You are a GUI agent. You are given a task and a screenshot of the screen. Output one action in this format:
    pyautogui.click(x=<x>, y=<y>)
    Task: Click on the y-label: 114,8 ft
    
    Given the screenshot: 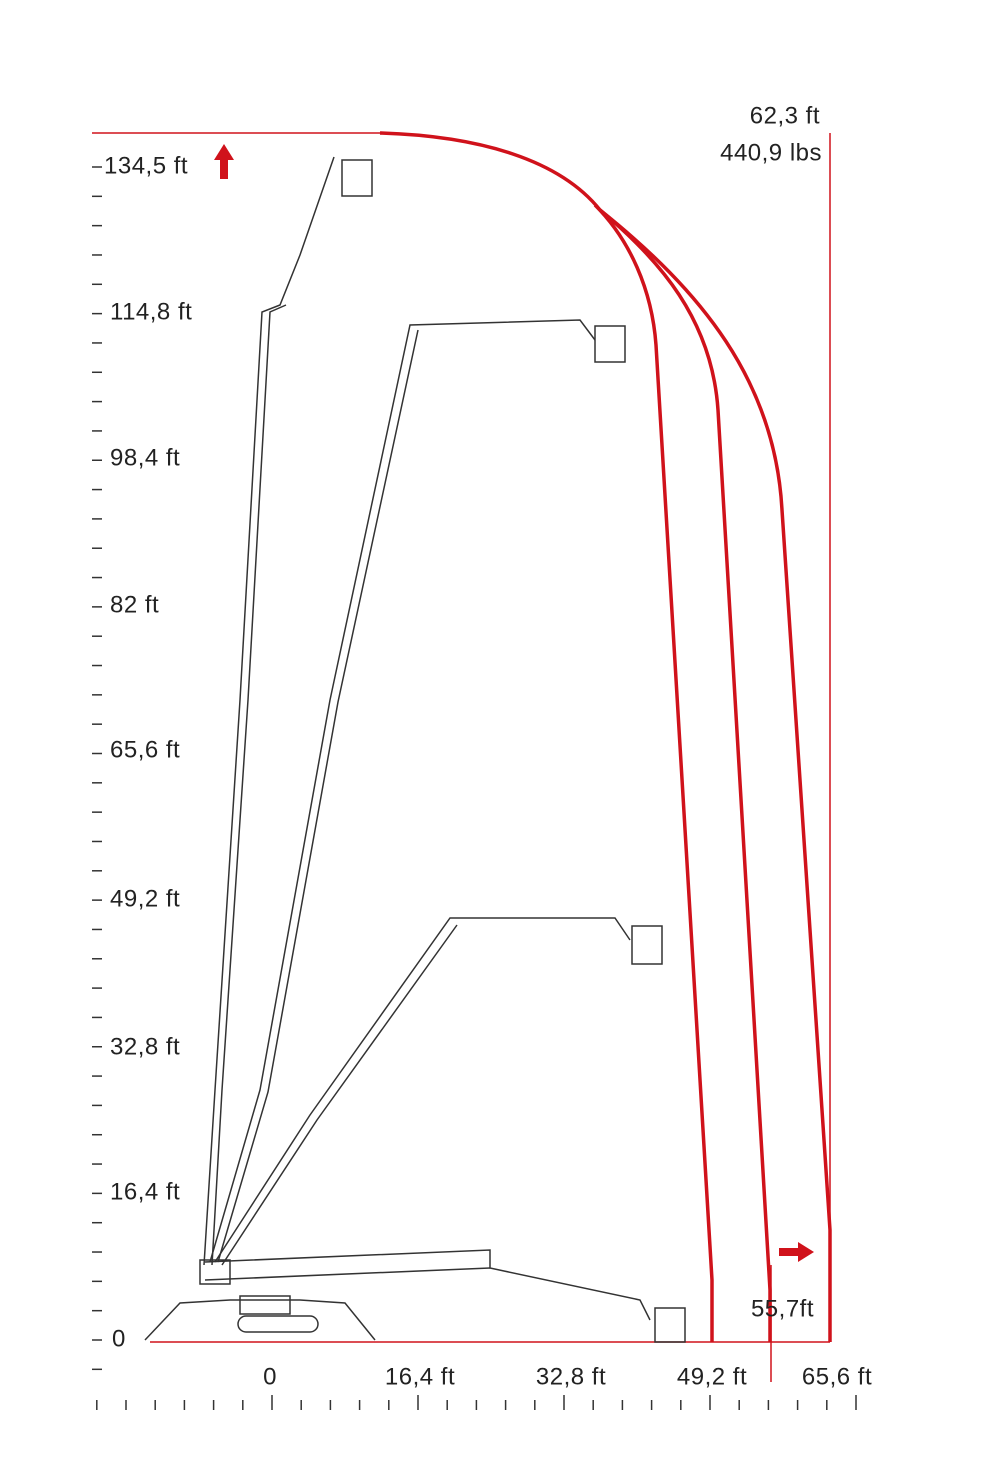 What is the action you would take?
    pyautogui.click(x=151, y=311)
    